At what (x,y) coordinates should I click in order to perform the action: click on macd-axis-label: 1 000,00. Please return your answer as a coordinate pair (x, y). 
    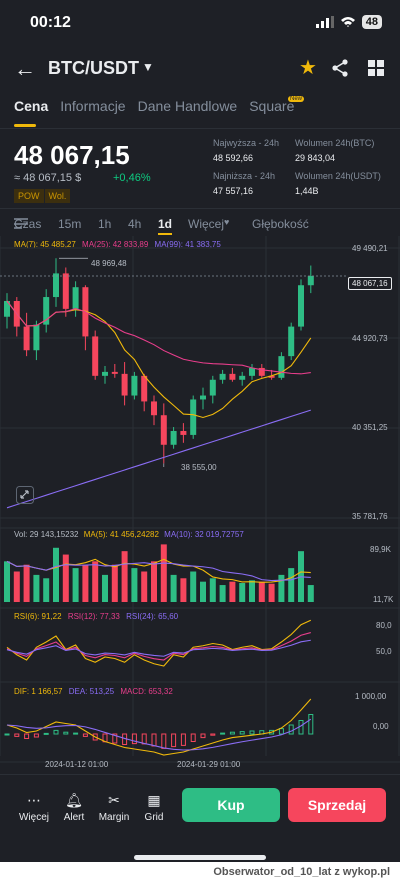
    Looking at the image, I should click on (371, 696).